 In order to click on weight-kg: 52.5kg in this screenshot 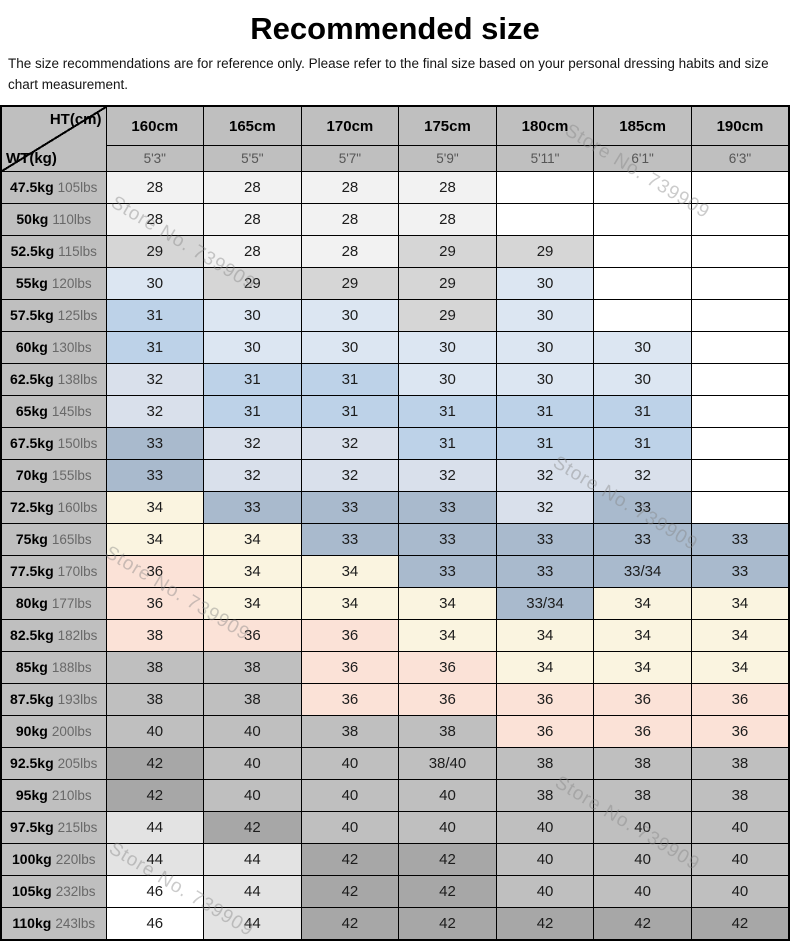, I will do `click(32, 251)`.